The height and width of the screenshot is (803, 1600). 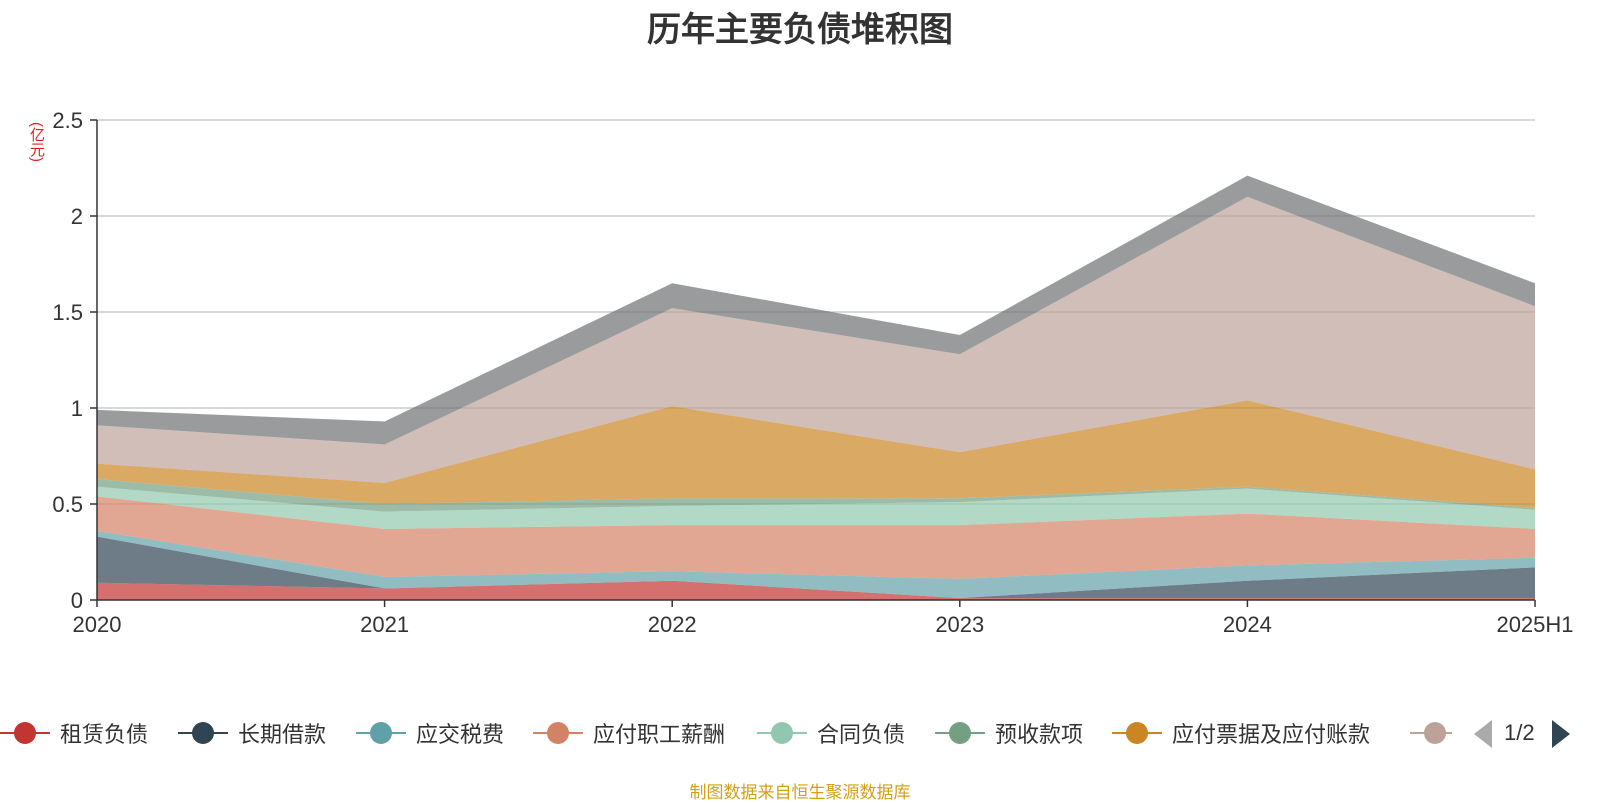 I want to click on legend-prev-page-button, so click(x=1483, y=734).